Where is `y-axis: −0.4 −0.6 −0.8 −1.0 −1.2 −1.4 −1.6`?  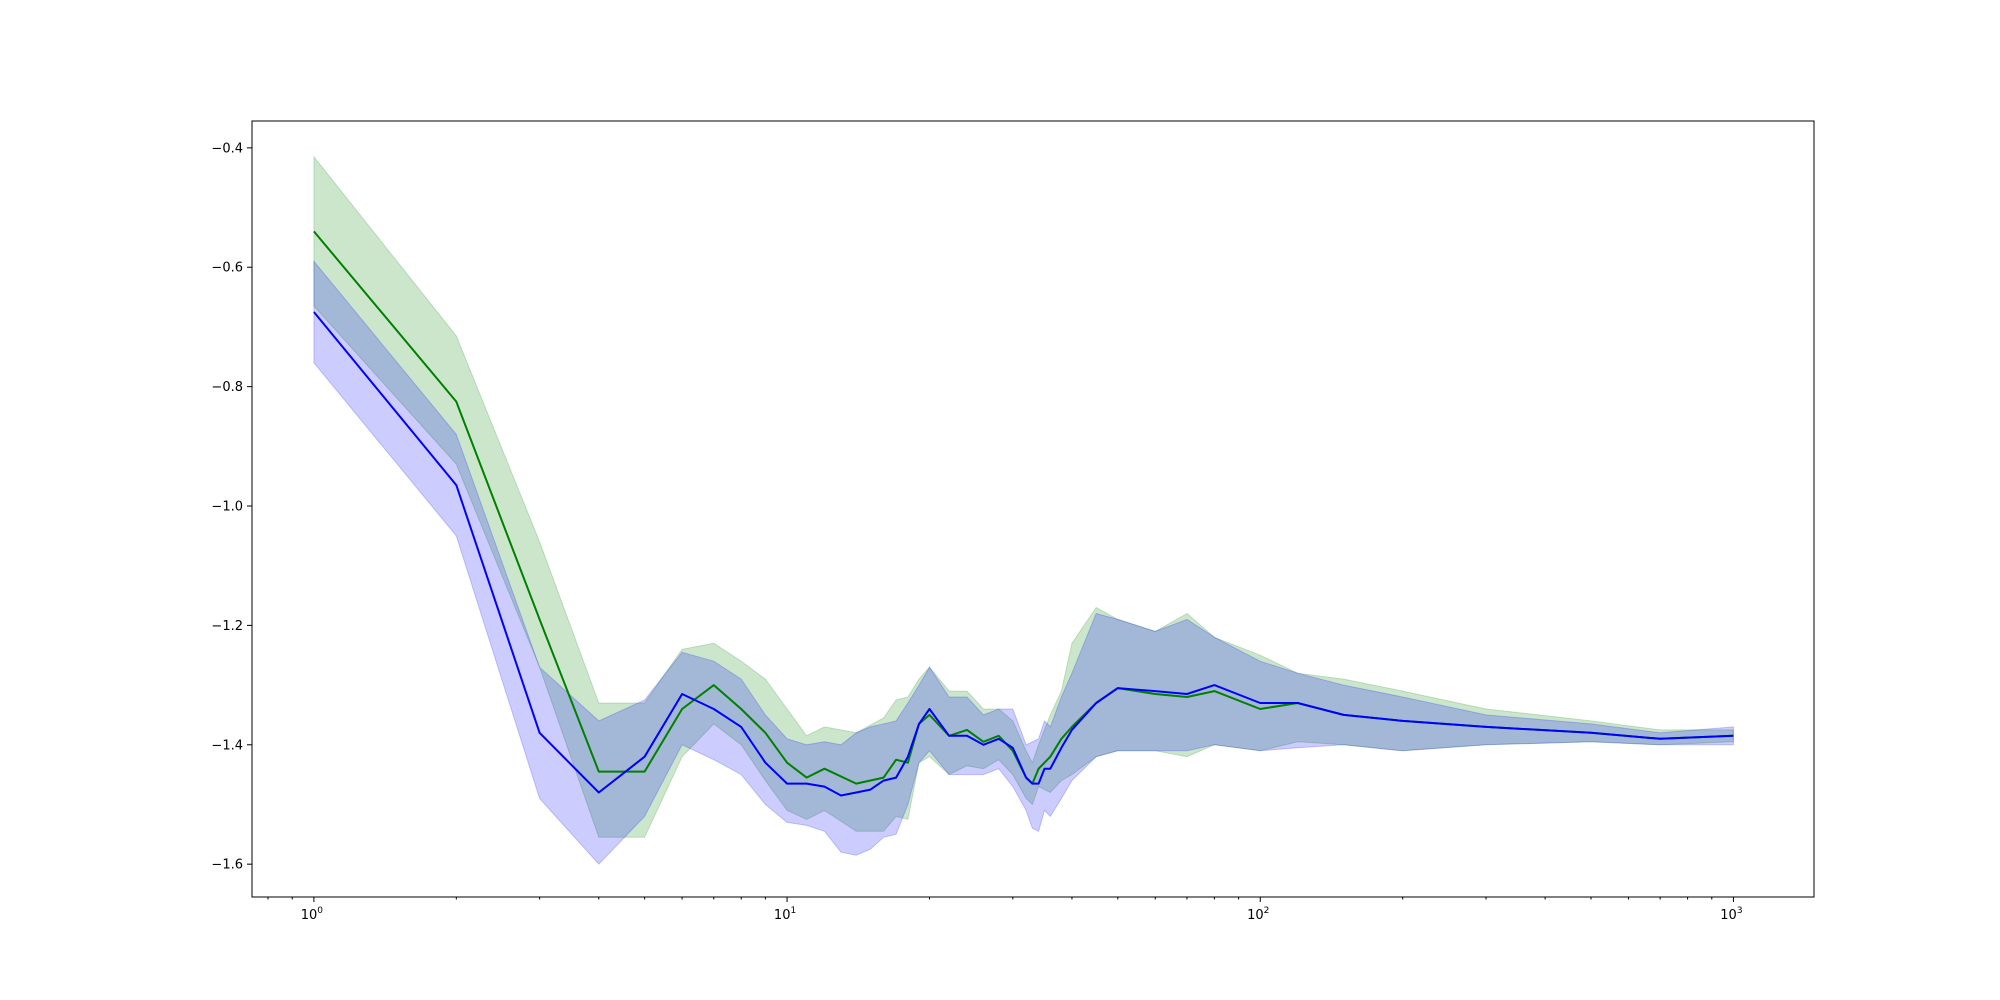
y-axis: −0.4 −0.6 −0.8 −1.0 −1.2 −1.4 −1.6 is located at coordinates (231, 507).